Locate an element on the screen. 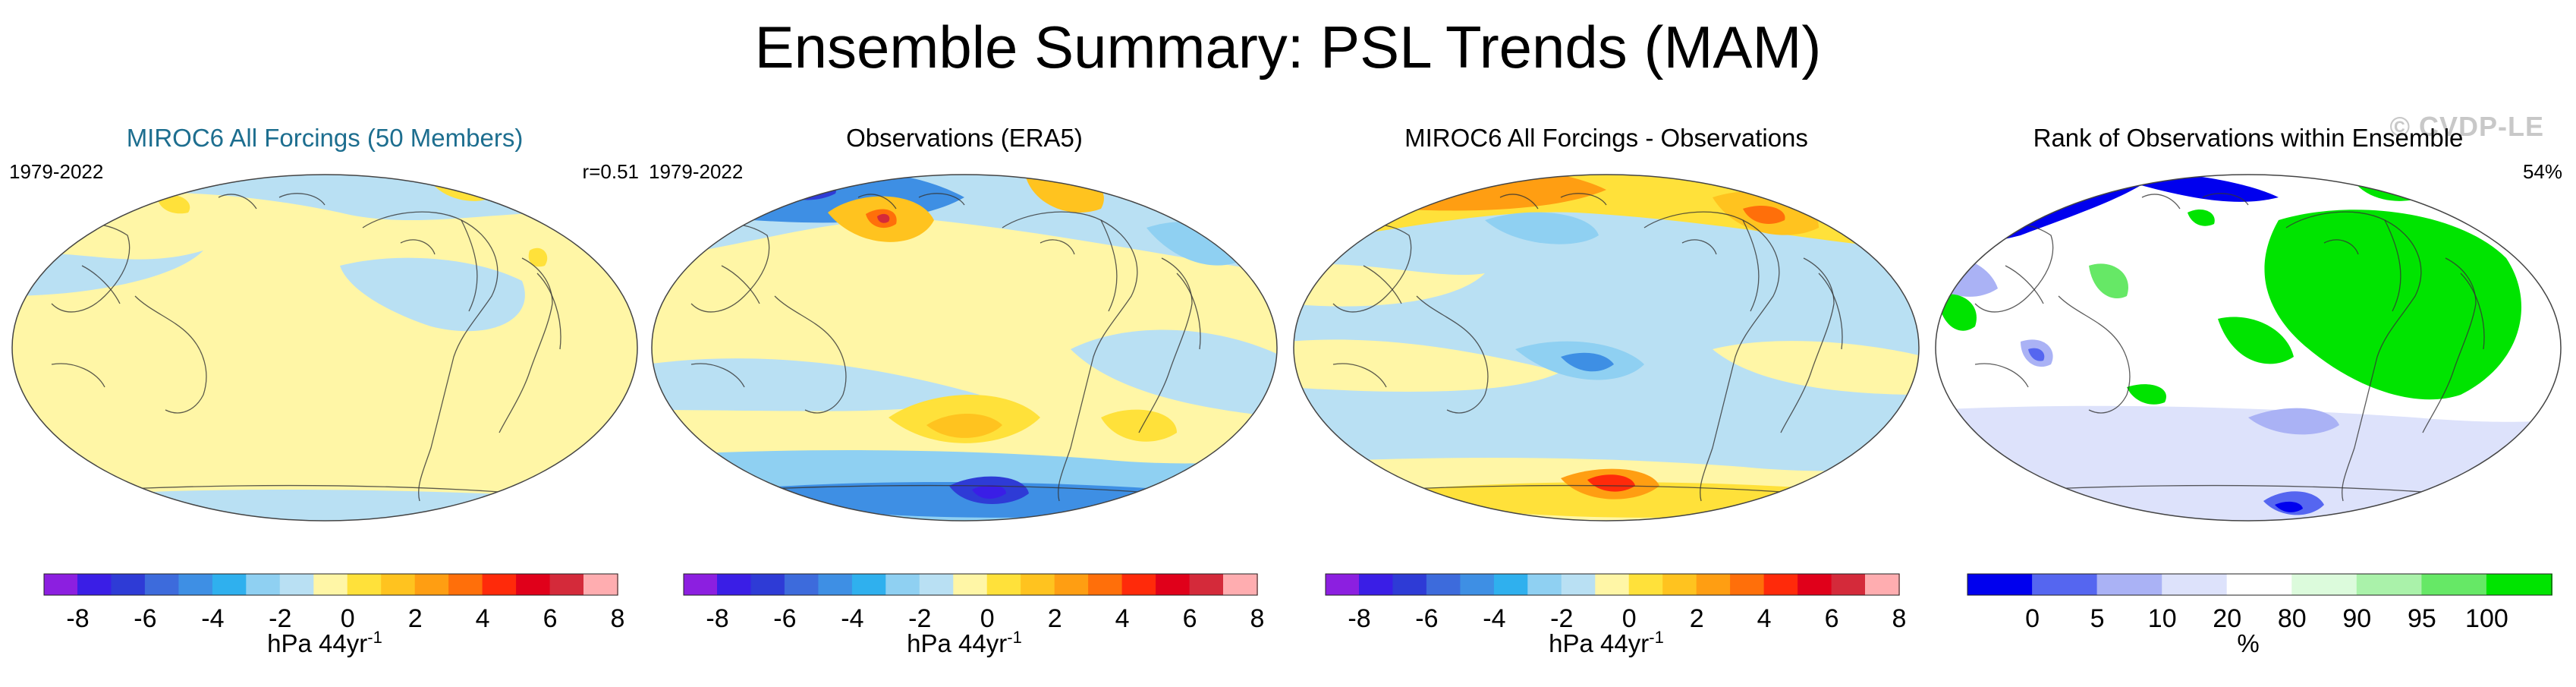 The width and height of the screenshot is (2576, 687). colorbar-tick-label: 4 is located at coordinates (1122, 618).